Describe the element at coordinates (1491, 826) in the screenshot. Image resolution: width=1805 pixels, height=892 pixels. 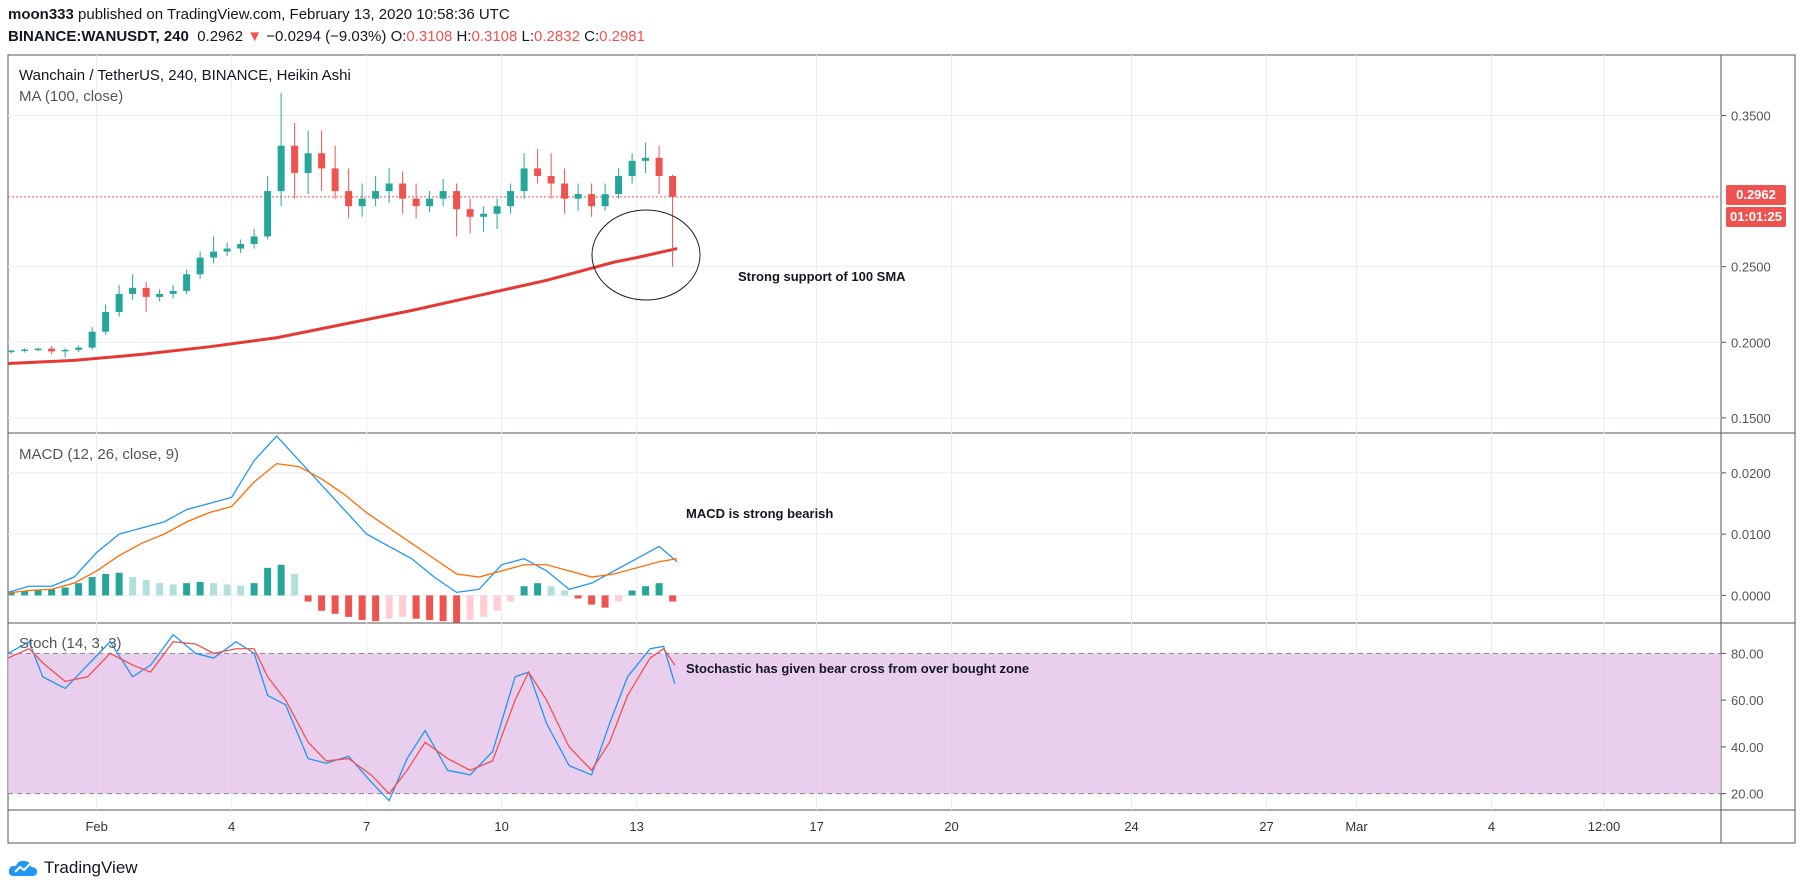
I see `x-tick-label: 4` at that location.